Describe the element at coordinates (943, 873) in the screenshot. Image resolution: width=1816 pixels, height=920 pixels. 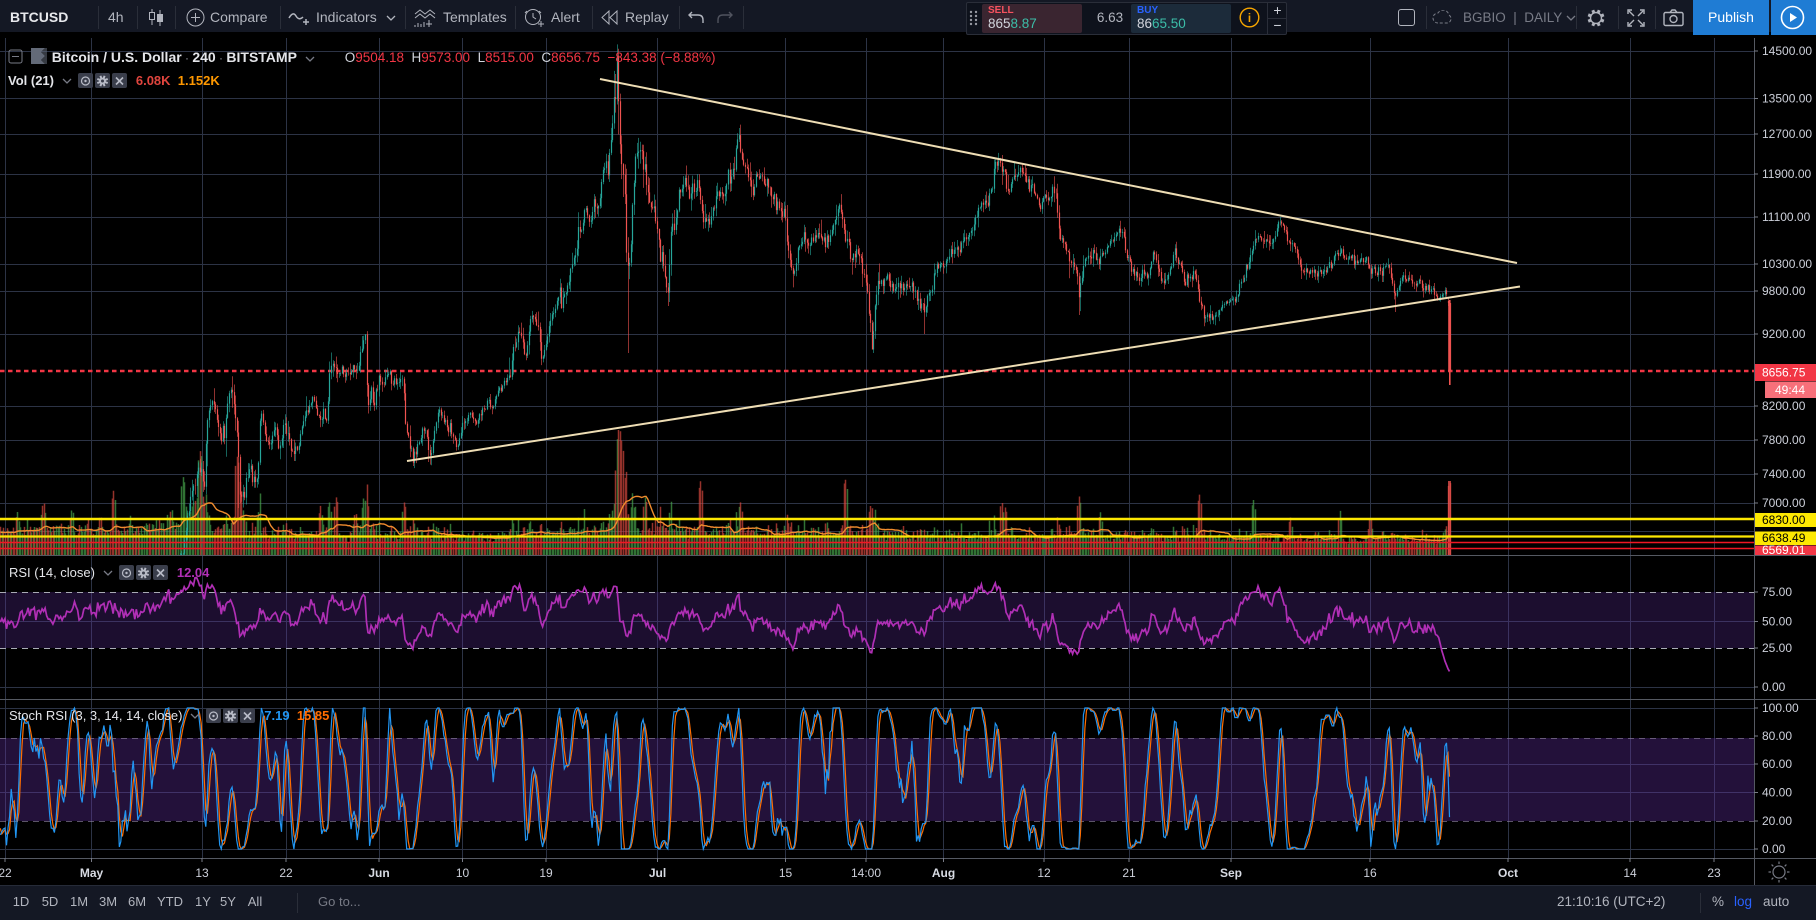
I see `svg-text: Aug` at that location.